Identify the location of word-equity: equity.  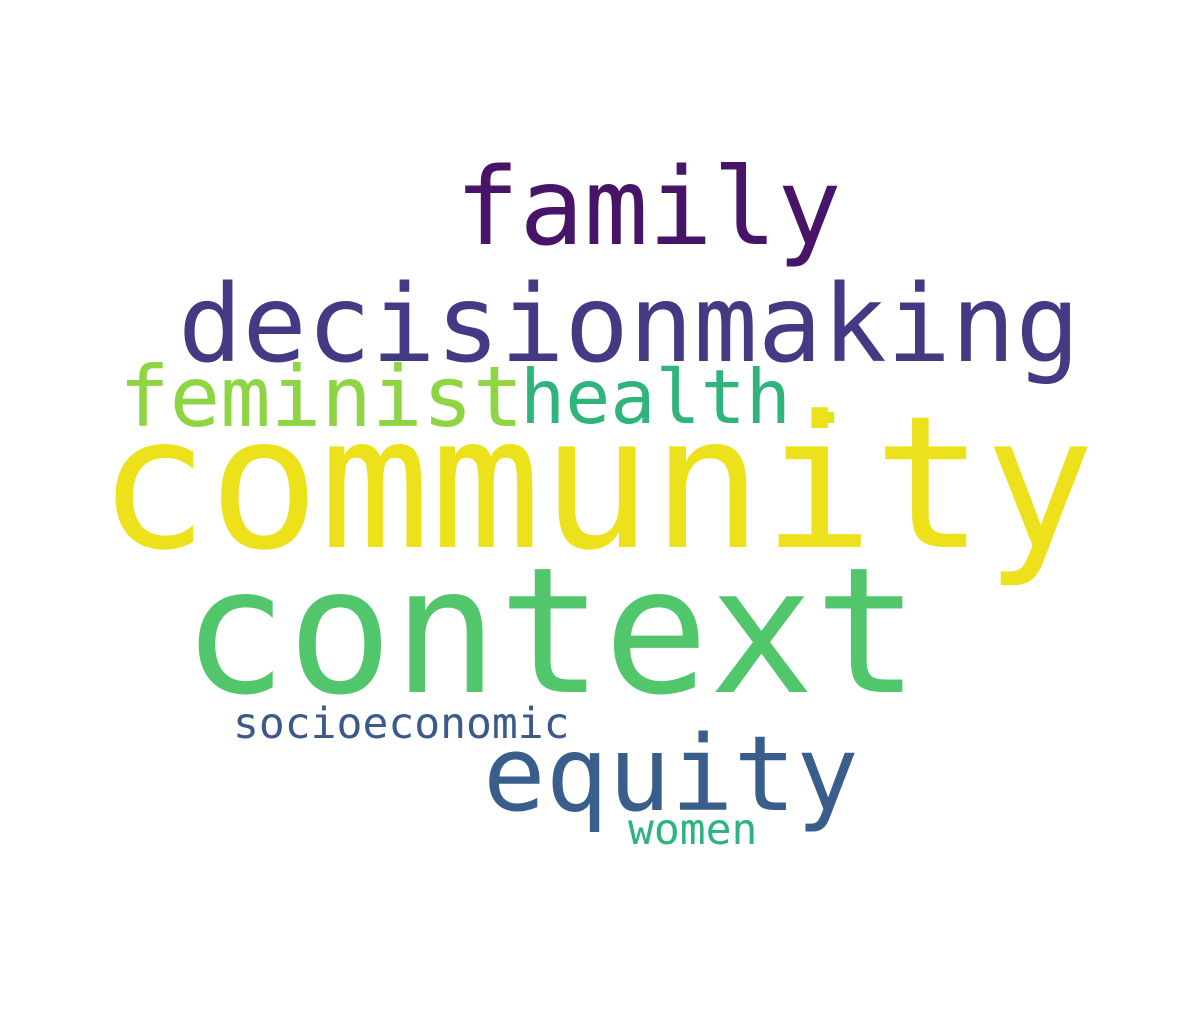
(671, 774).